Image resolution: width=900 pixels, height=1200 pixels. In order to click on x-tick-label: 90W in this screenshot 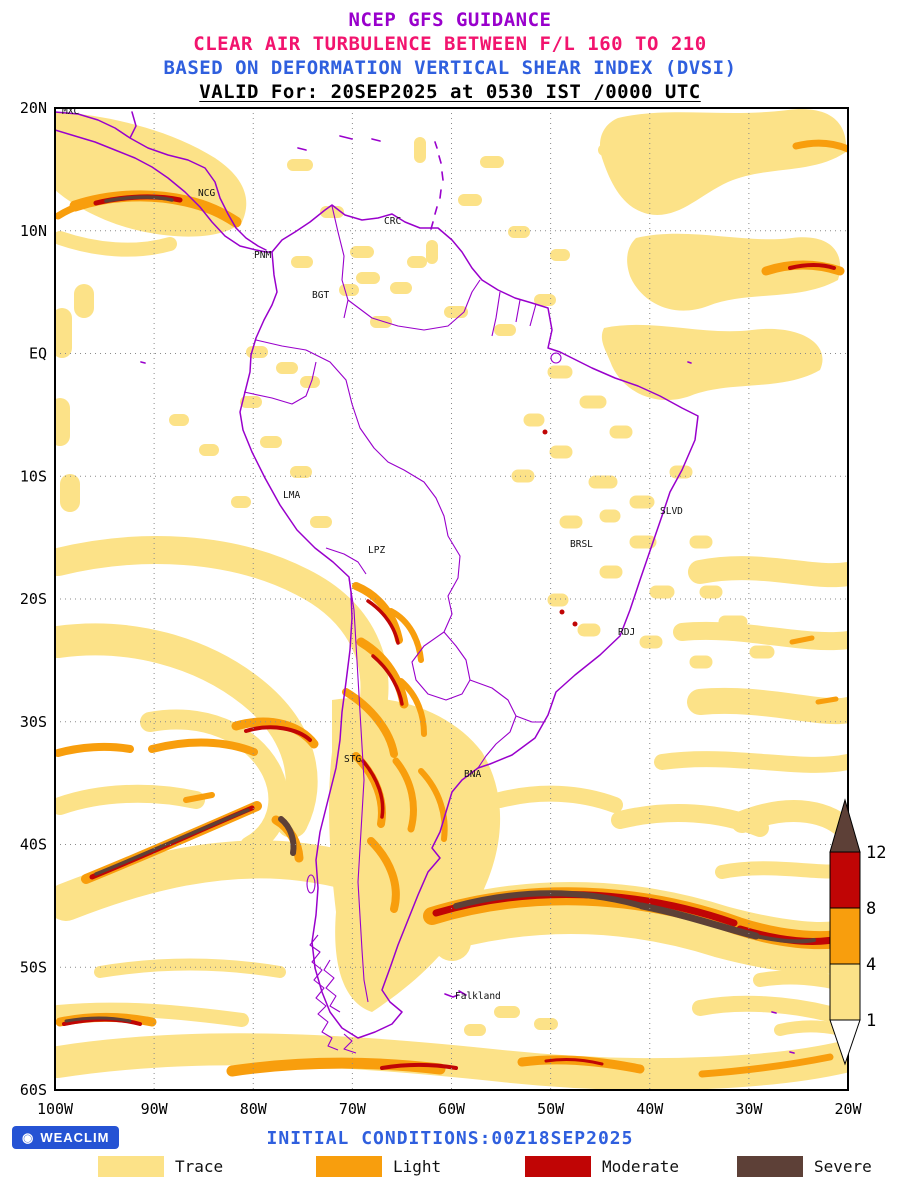, I will do `click(155, 1109)`.